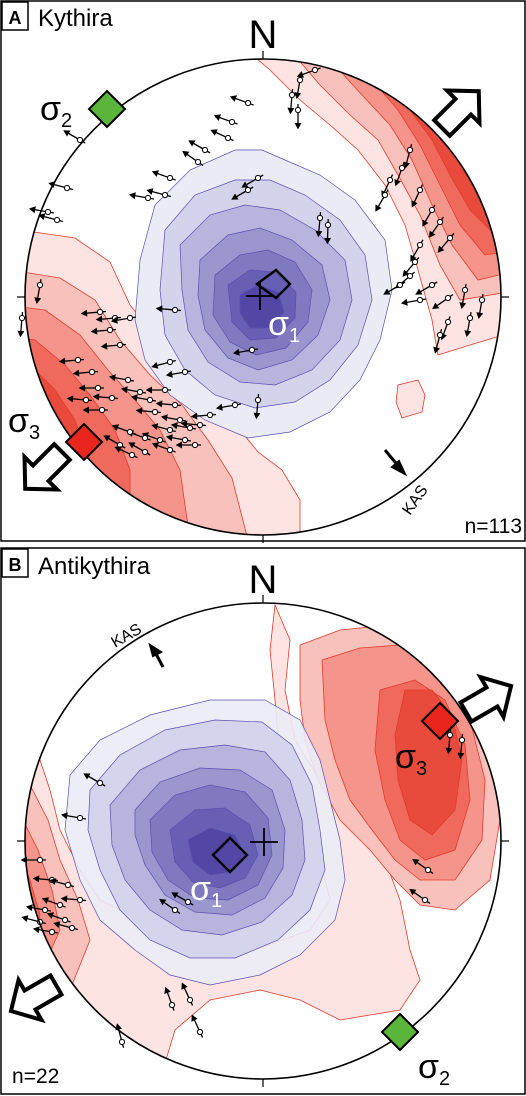 This screenshot has width=526, height=1096. Describe the element at coordinates (205, 842) in the screenshot. I see `panel-b-blue-contours` at that location.